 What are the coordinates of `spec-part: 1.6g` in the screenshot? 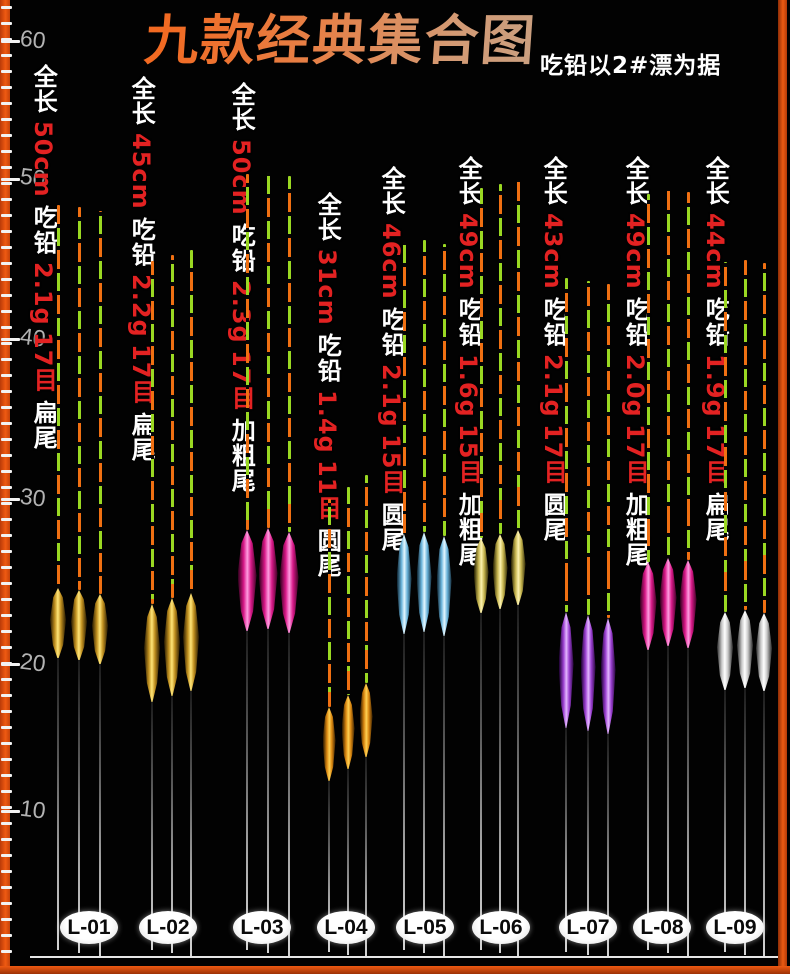 It's located at (468, 385).